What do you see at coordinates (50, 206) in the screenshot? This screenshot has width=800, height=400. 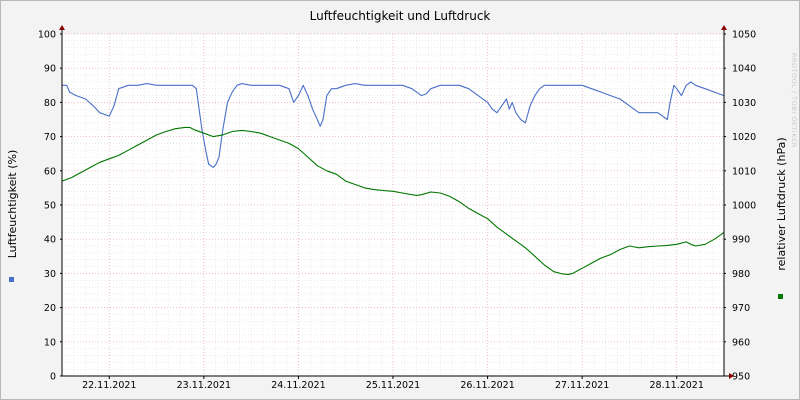 I see `y-tick-label-left: 50` at bounding box center [50, 206].